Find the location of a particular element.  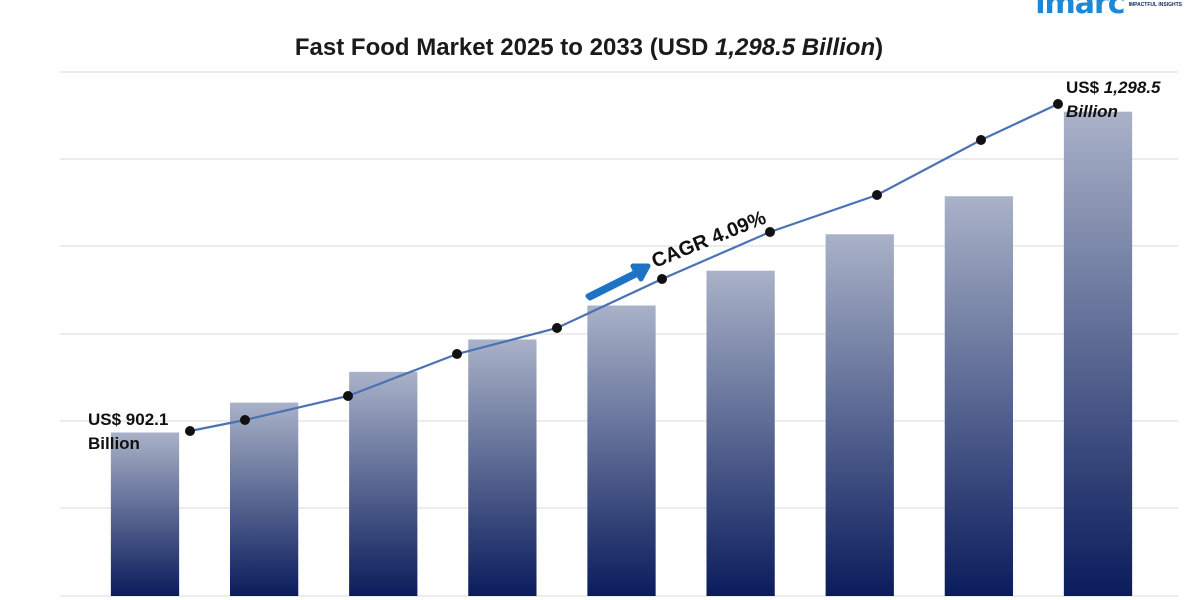

logo-subtext: IMPACTFUL INSIGHTS is located at coordinates (1155, 5).